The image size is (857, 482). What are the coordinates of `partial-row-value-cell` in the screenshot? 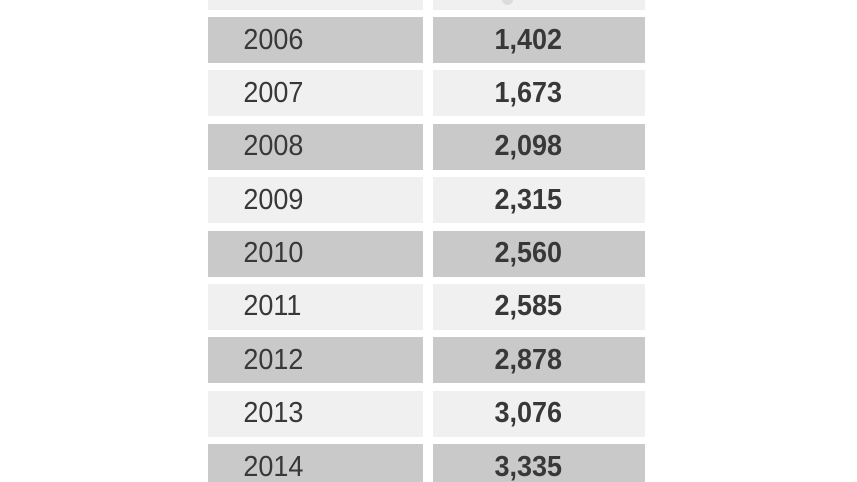 It's located at (539, 5).